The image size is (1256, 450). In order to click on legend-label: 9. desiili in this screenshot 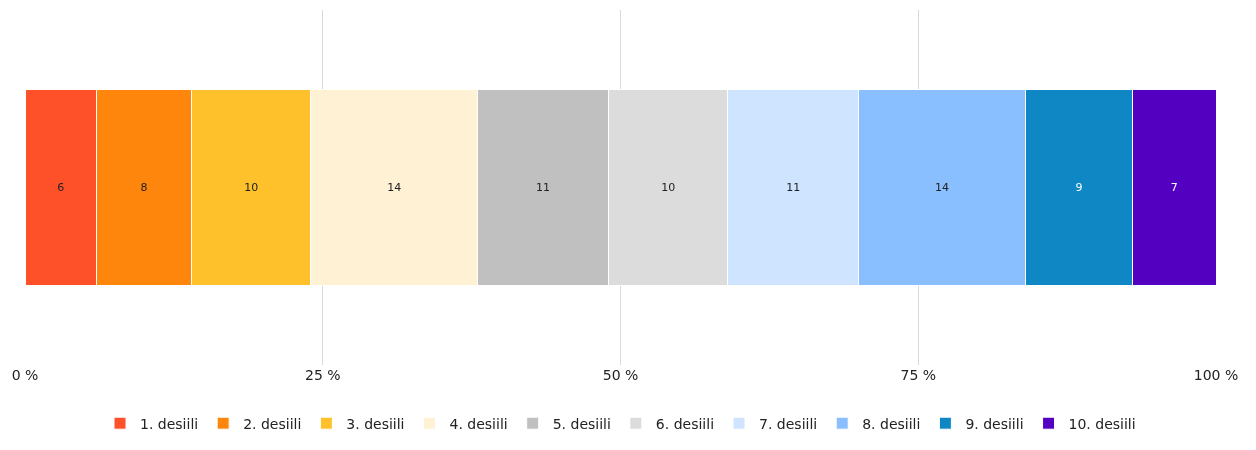, I will do `click(994, 423)`.